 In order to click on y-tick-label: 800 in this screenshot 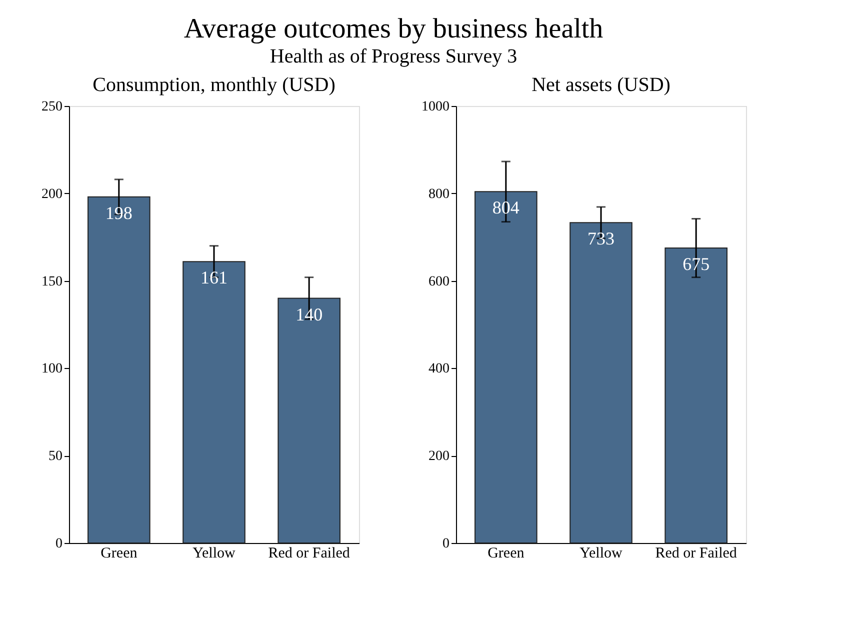, I will do `click(439, 194)`.